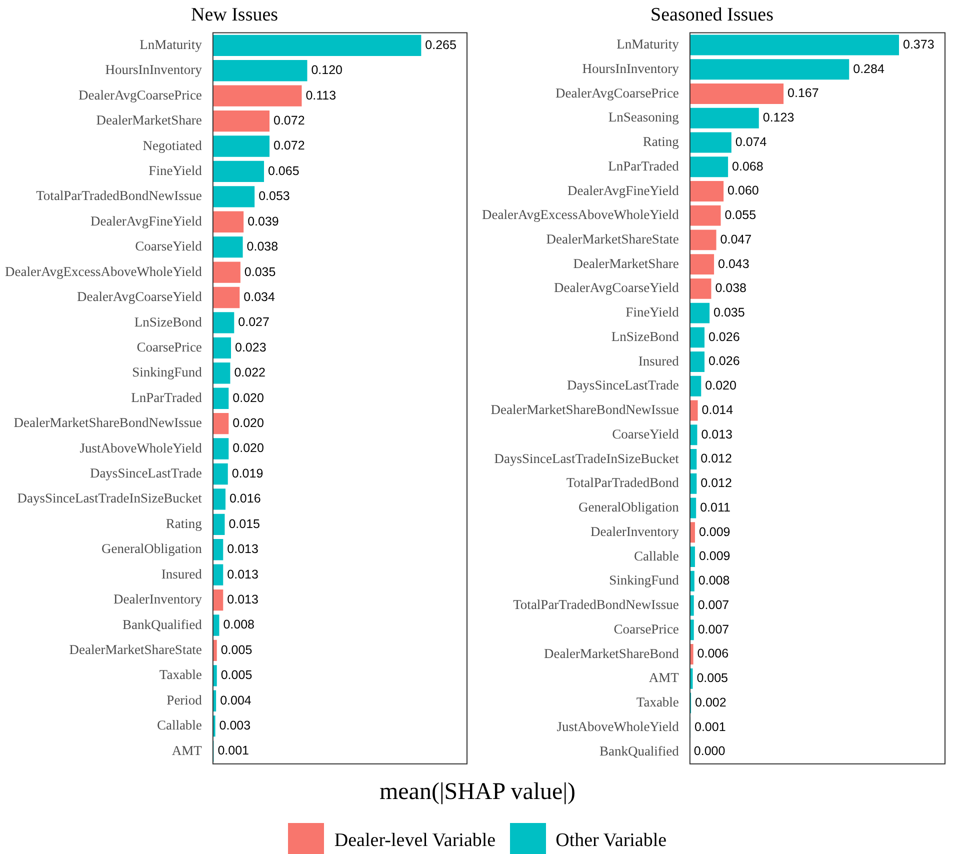 This screenshot has width=955, height=854. I want to click on data-label: 0.015, so click(244, 523).